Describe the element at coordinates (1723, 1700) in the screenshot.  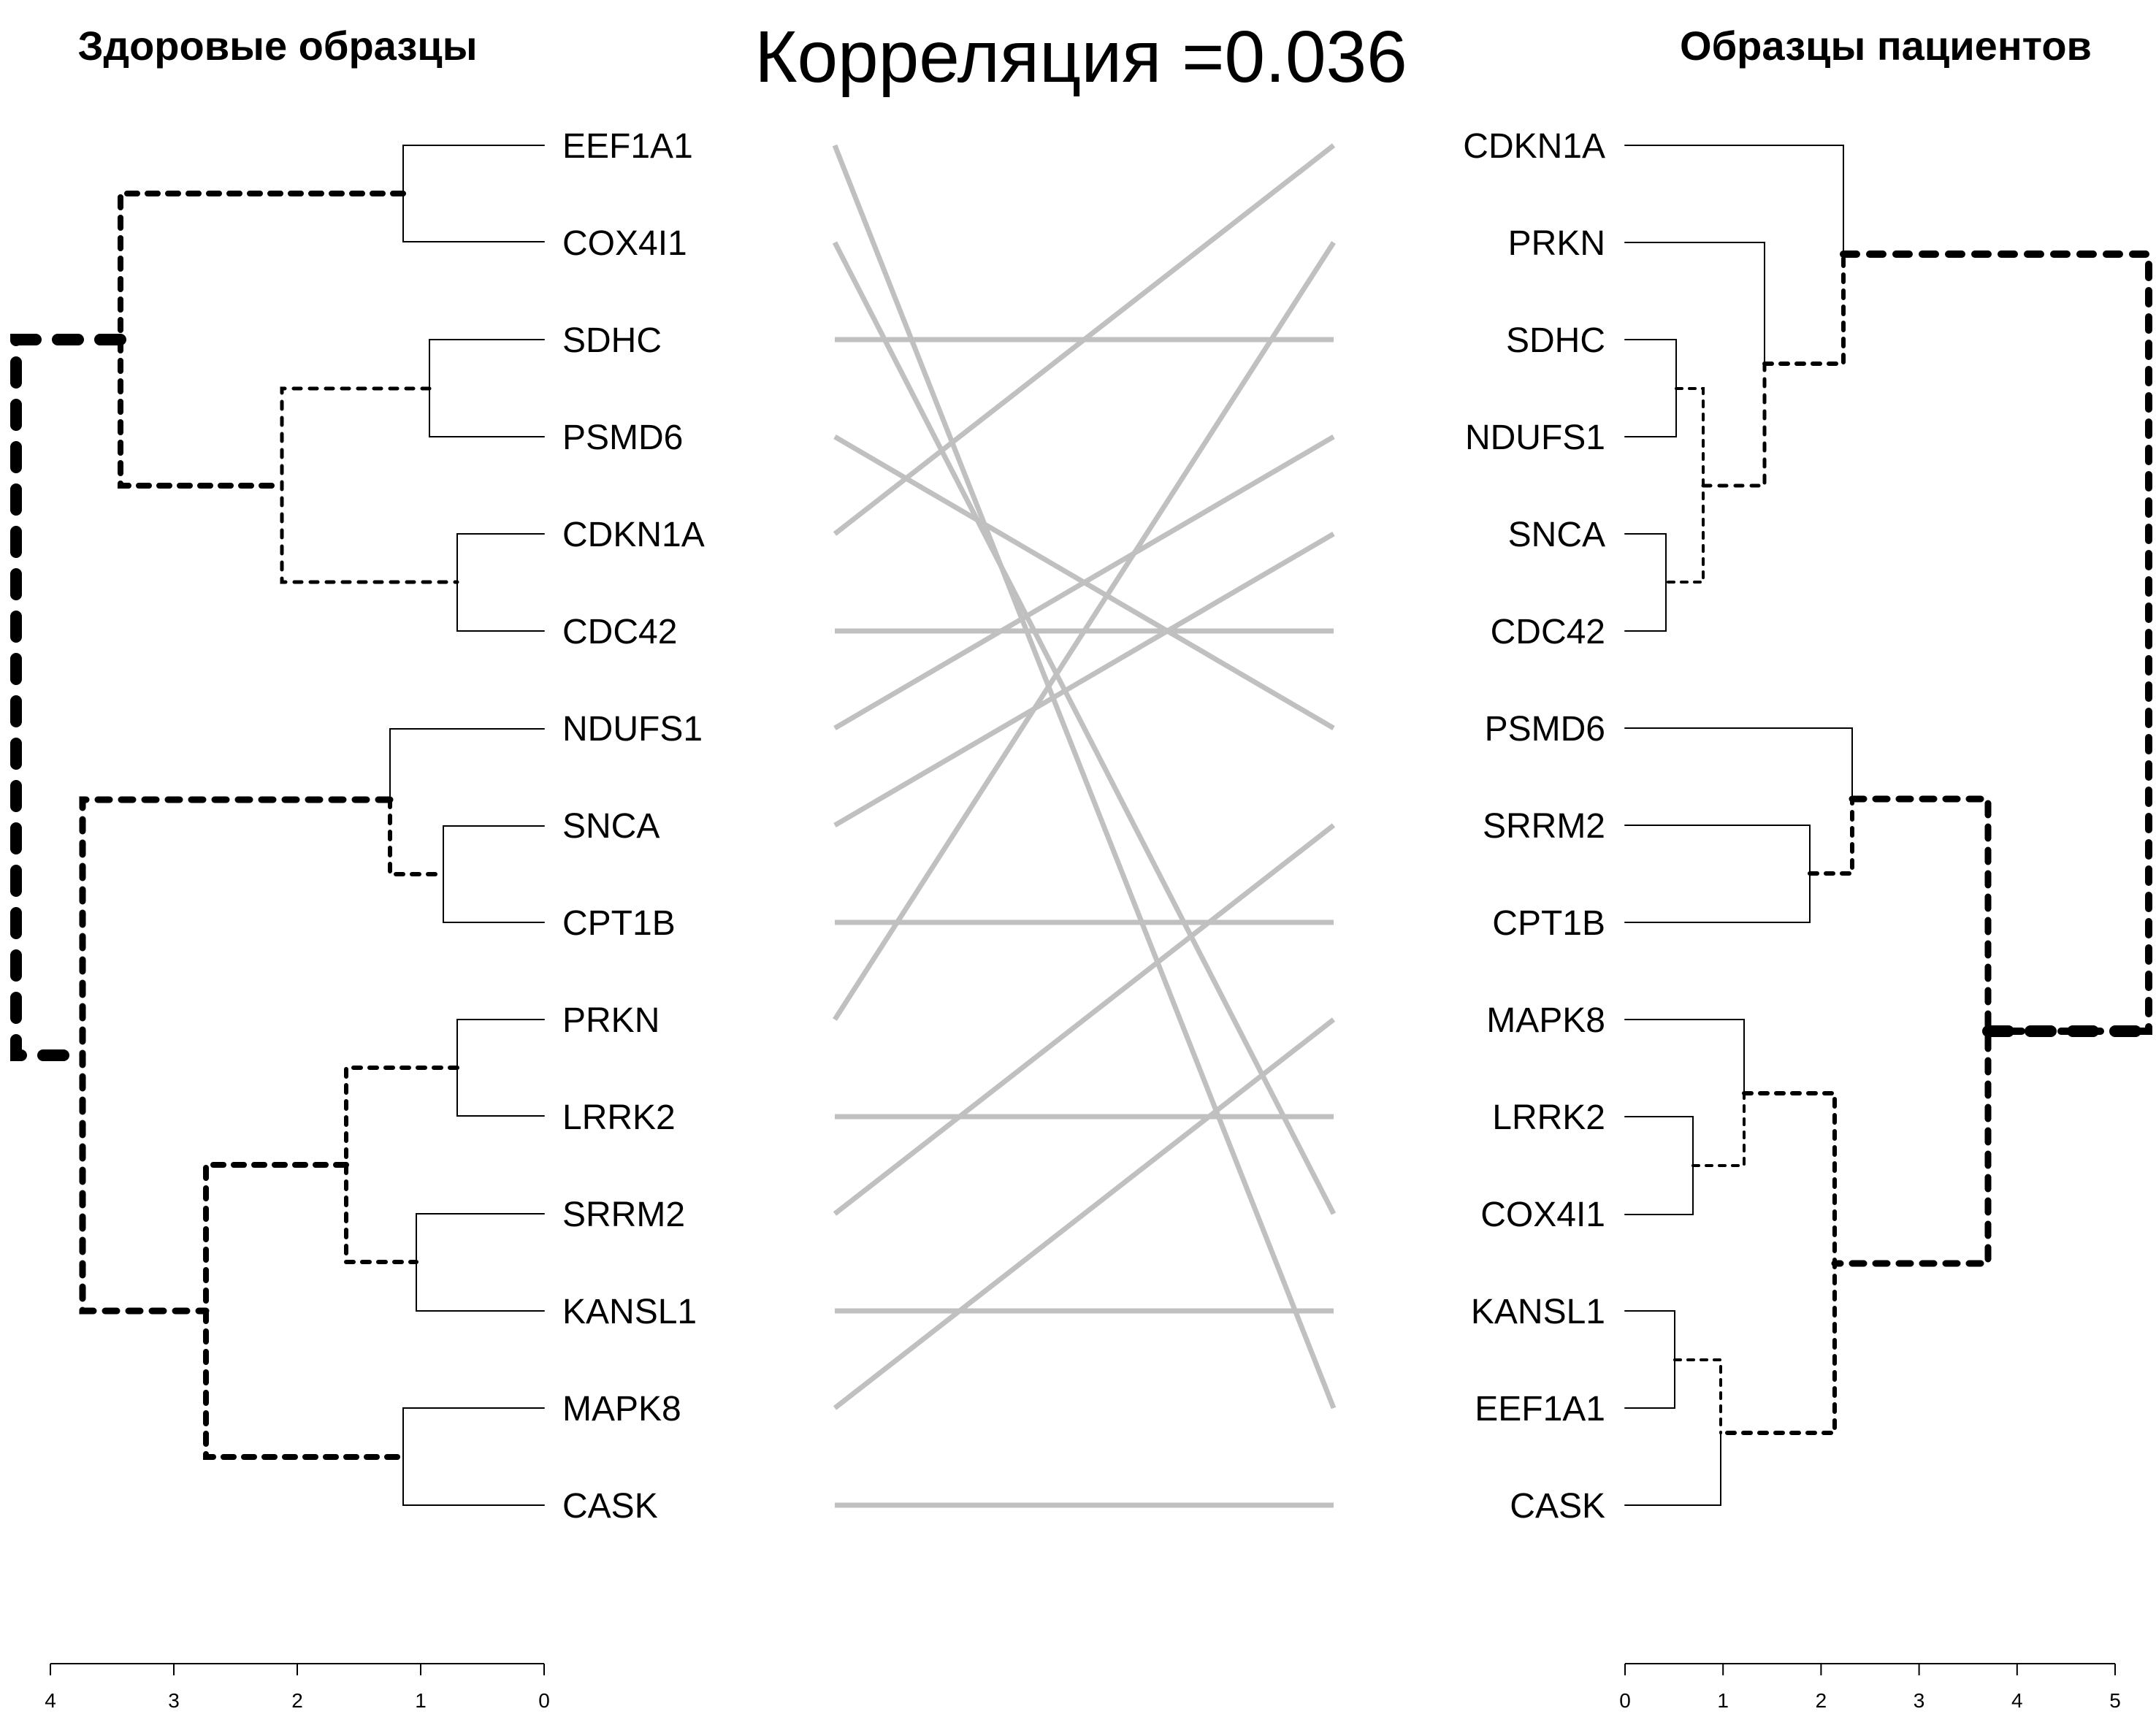
I see `right-axis-label-1: 1` at that location.